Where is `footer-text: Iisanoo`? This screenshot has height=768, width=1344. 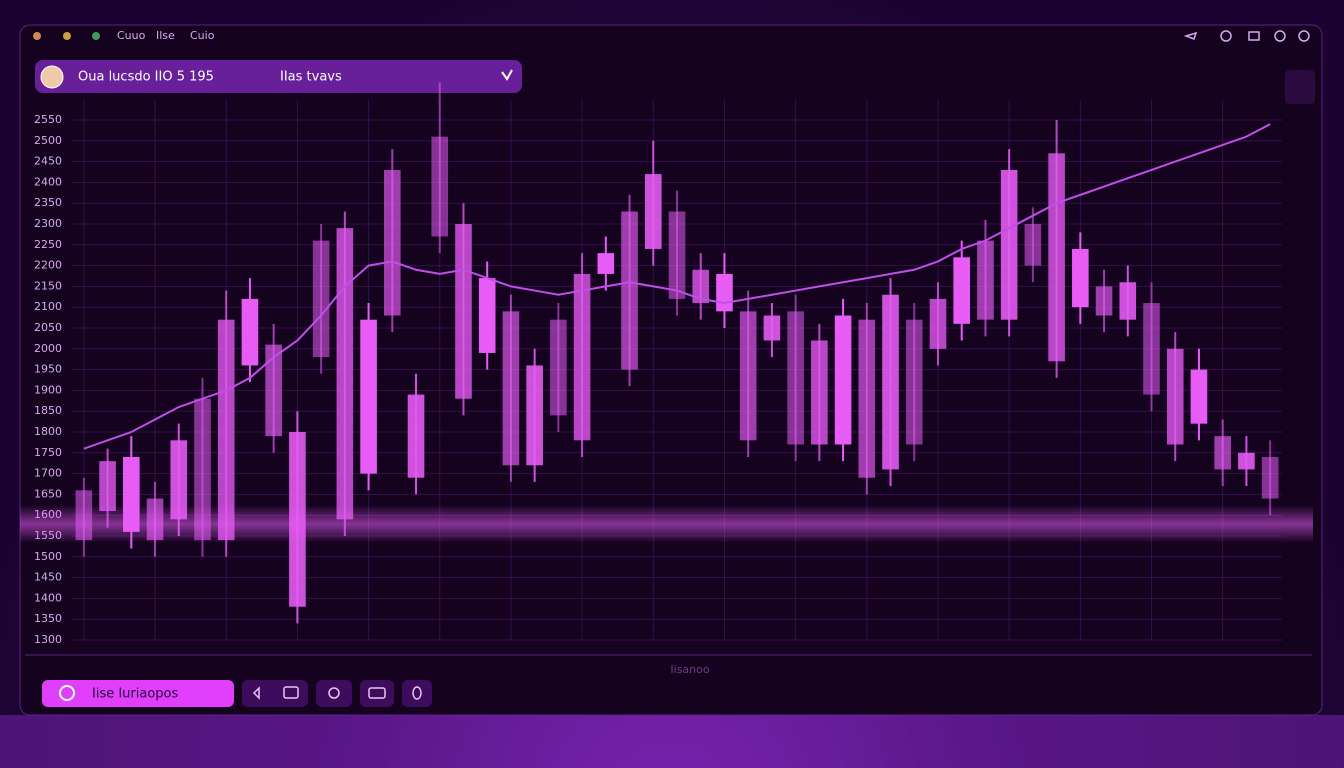
footer-text: Iisanoo is located at coordinates (689, 669).